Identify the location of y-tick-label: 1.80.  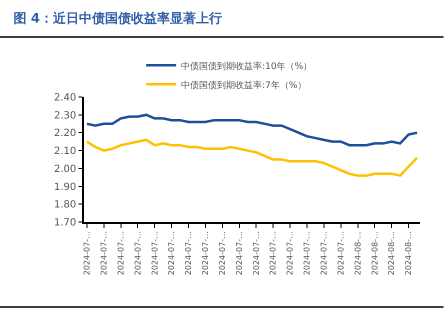
(65, 205).